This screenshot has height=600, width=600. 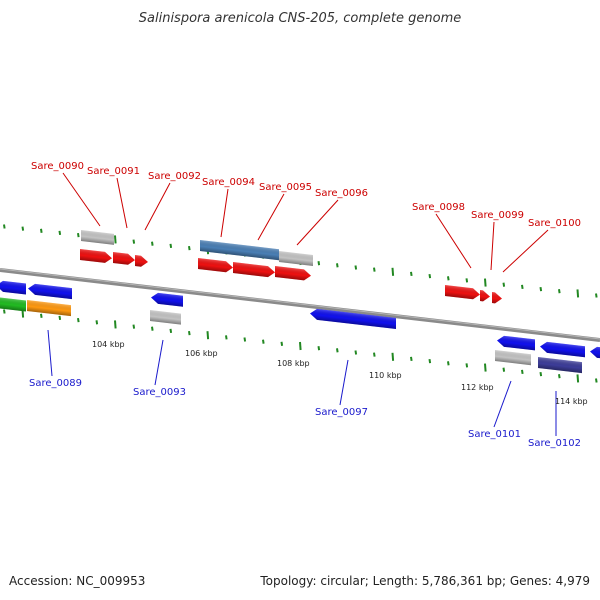 I want to click on gene-label-sare-0090: Sare_0090, so click(x=57, y=166).